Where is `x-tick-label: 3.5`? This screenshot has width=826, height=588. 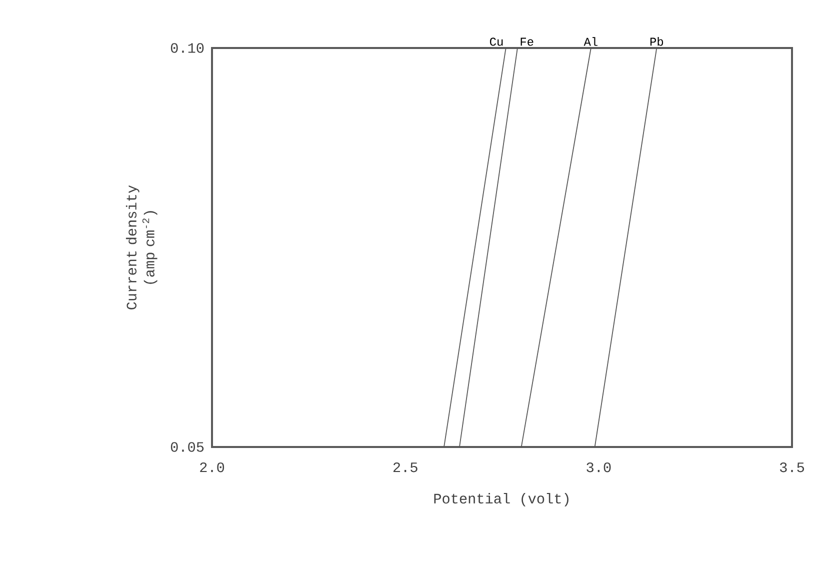
x-tick-label: 3.5 is located at coordinates (792, 467).